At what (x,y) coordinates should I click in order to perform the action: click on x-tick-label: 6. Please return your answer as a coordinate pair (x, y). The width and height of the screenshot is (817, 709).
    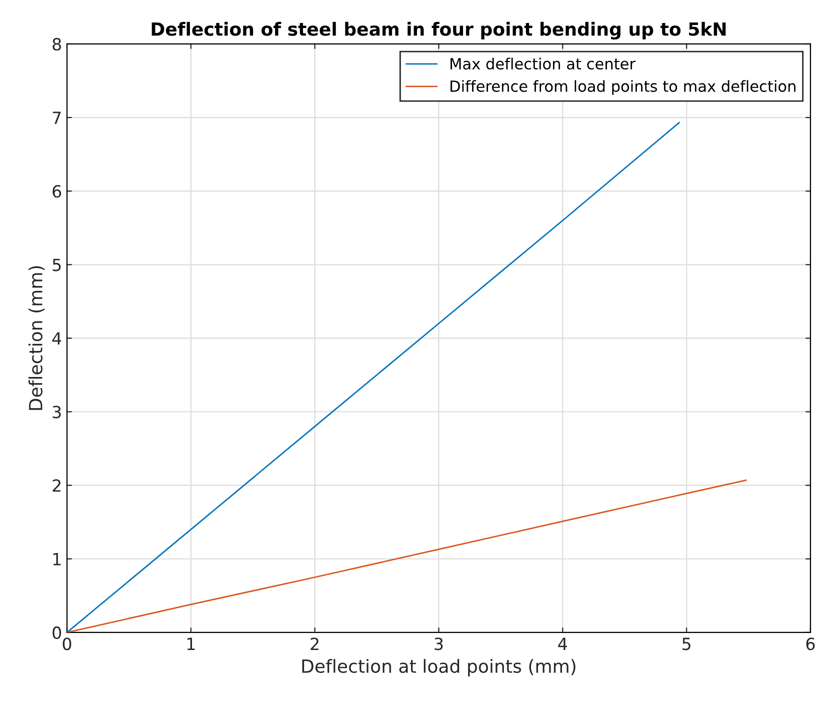
    Looking at the image, I should click on (810, 644).